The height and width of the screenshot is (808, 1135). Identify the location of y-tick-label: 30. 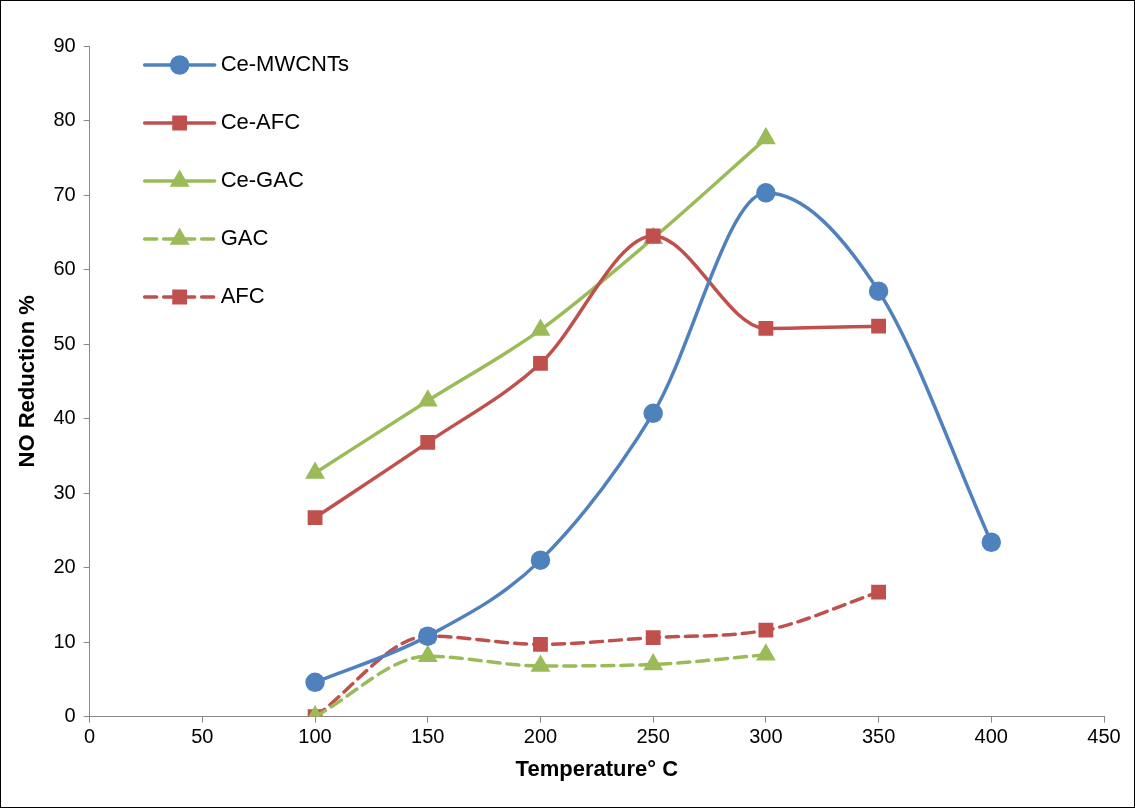
(64, 491).